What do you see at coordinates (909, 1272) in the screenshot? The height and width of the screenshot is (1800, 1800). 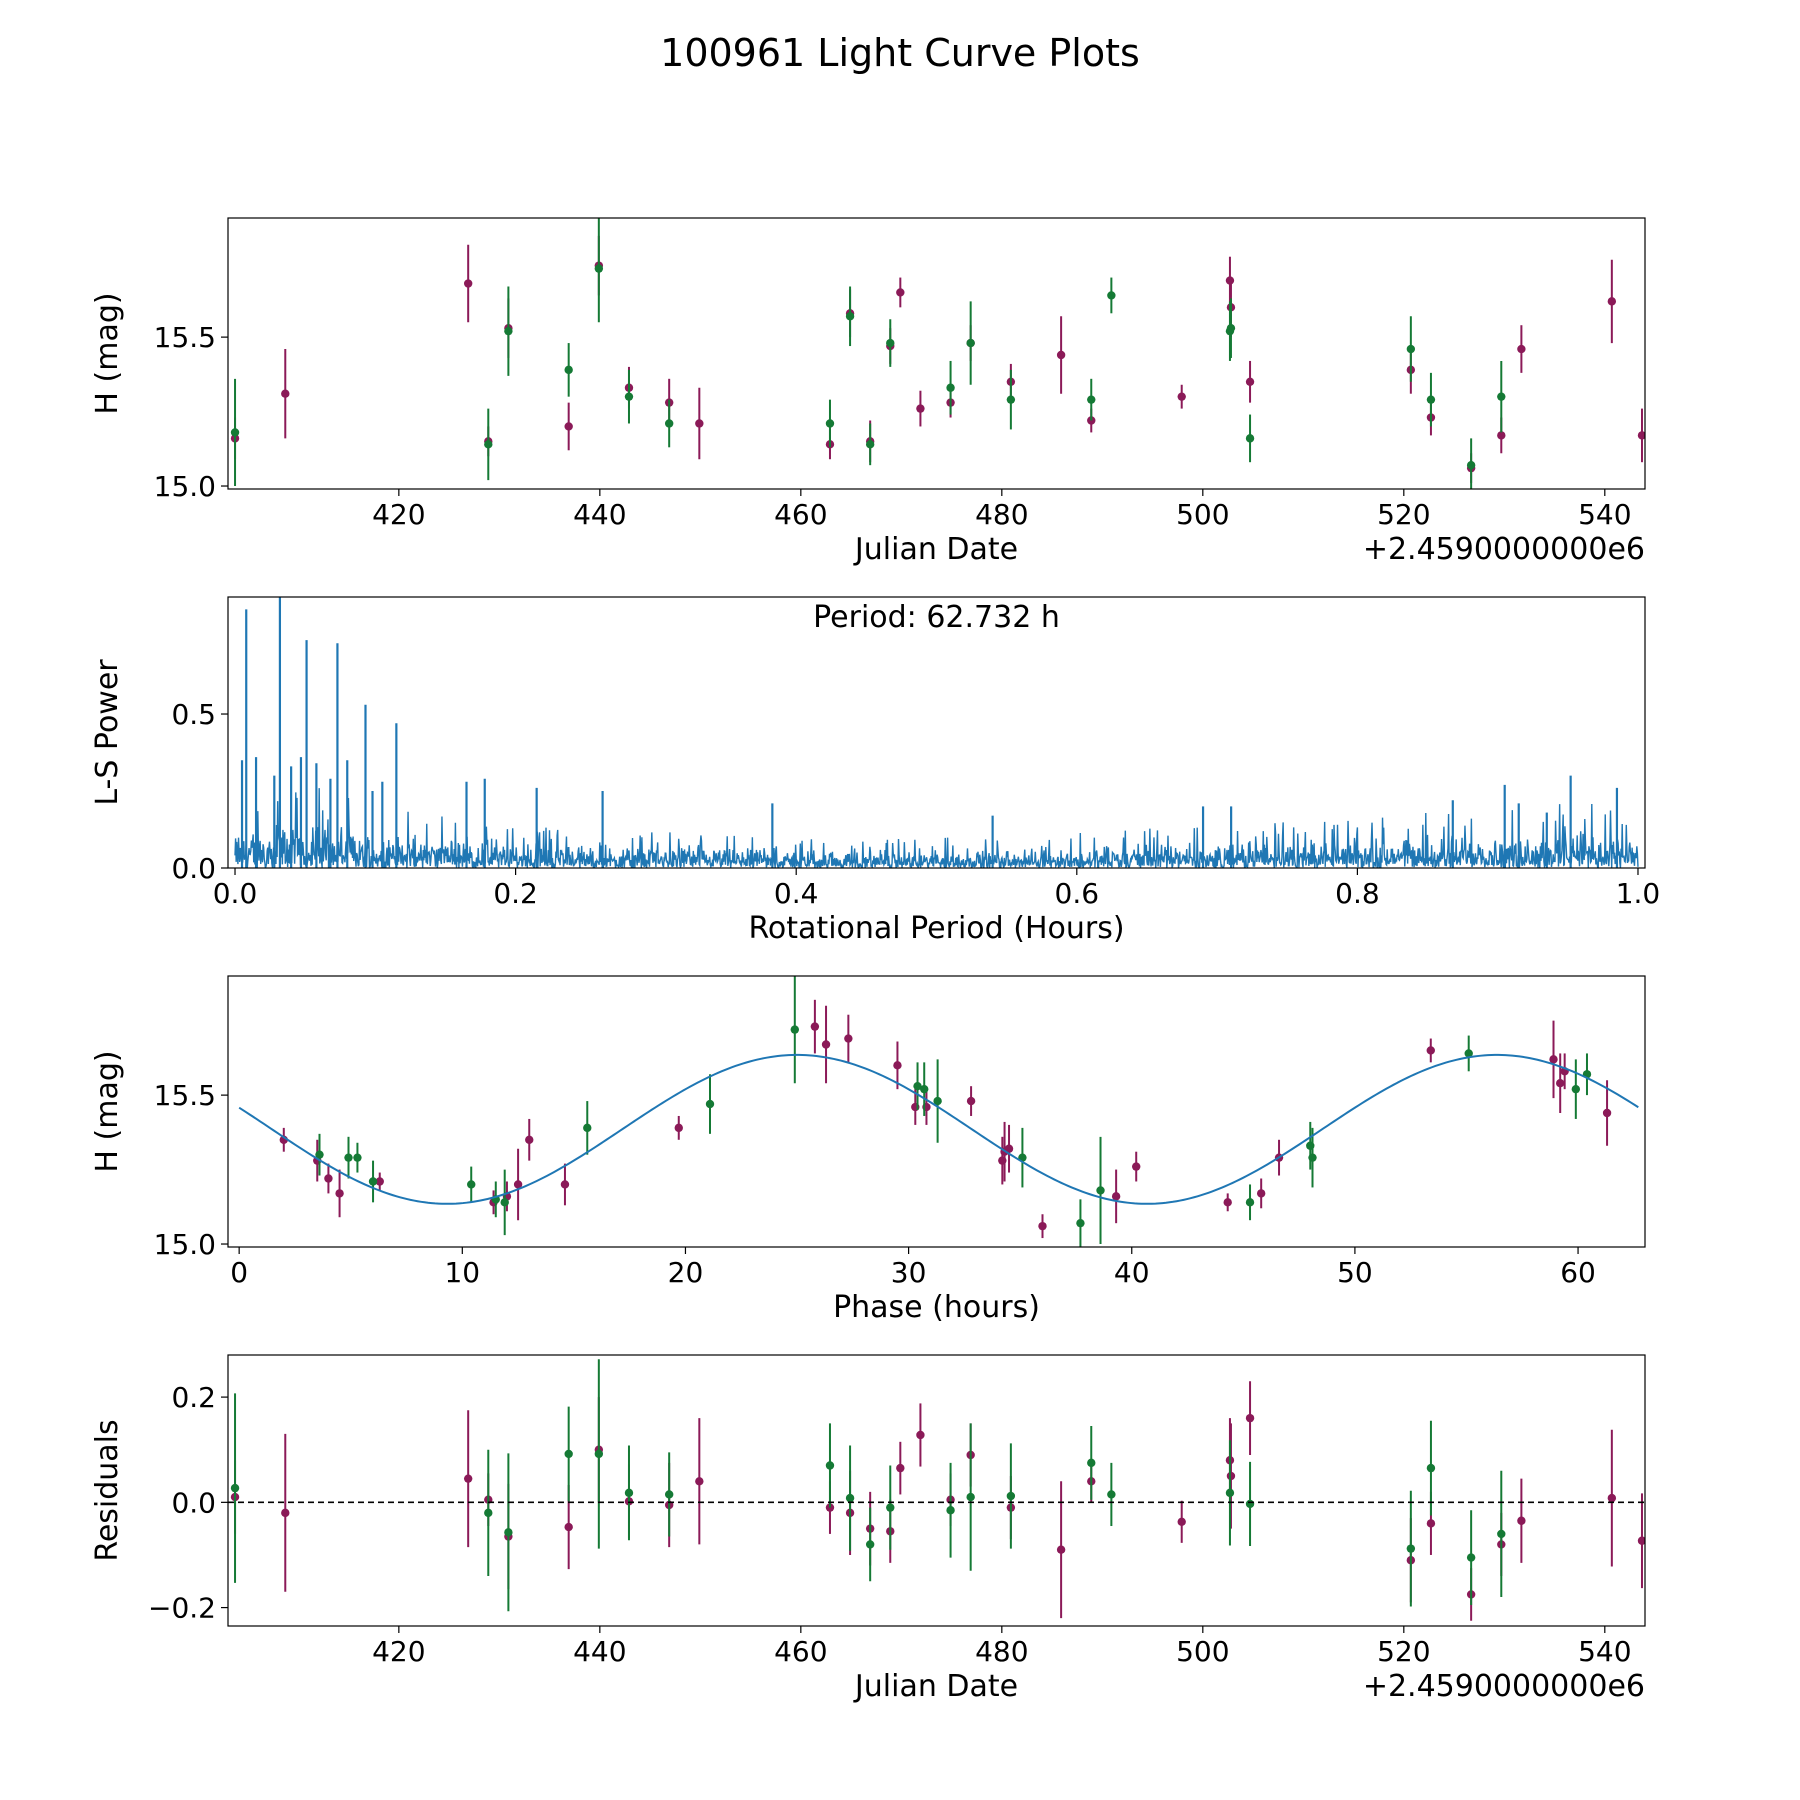 I see `phase-x-tick-label: 30` at bounding box center [909, 1272].